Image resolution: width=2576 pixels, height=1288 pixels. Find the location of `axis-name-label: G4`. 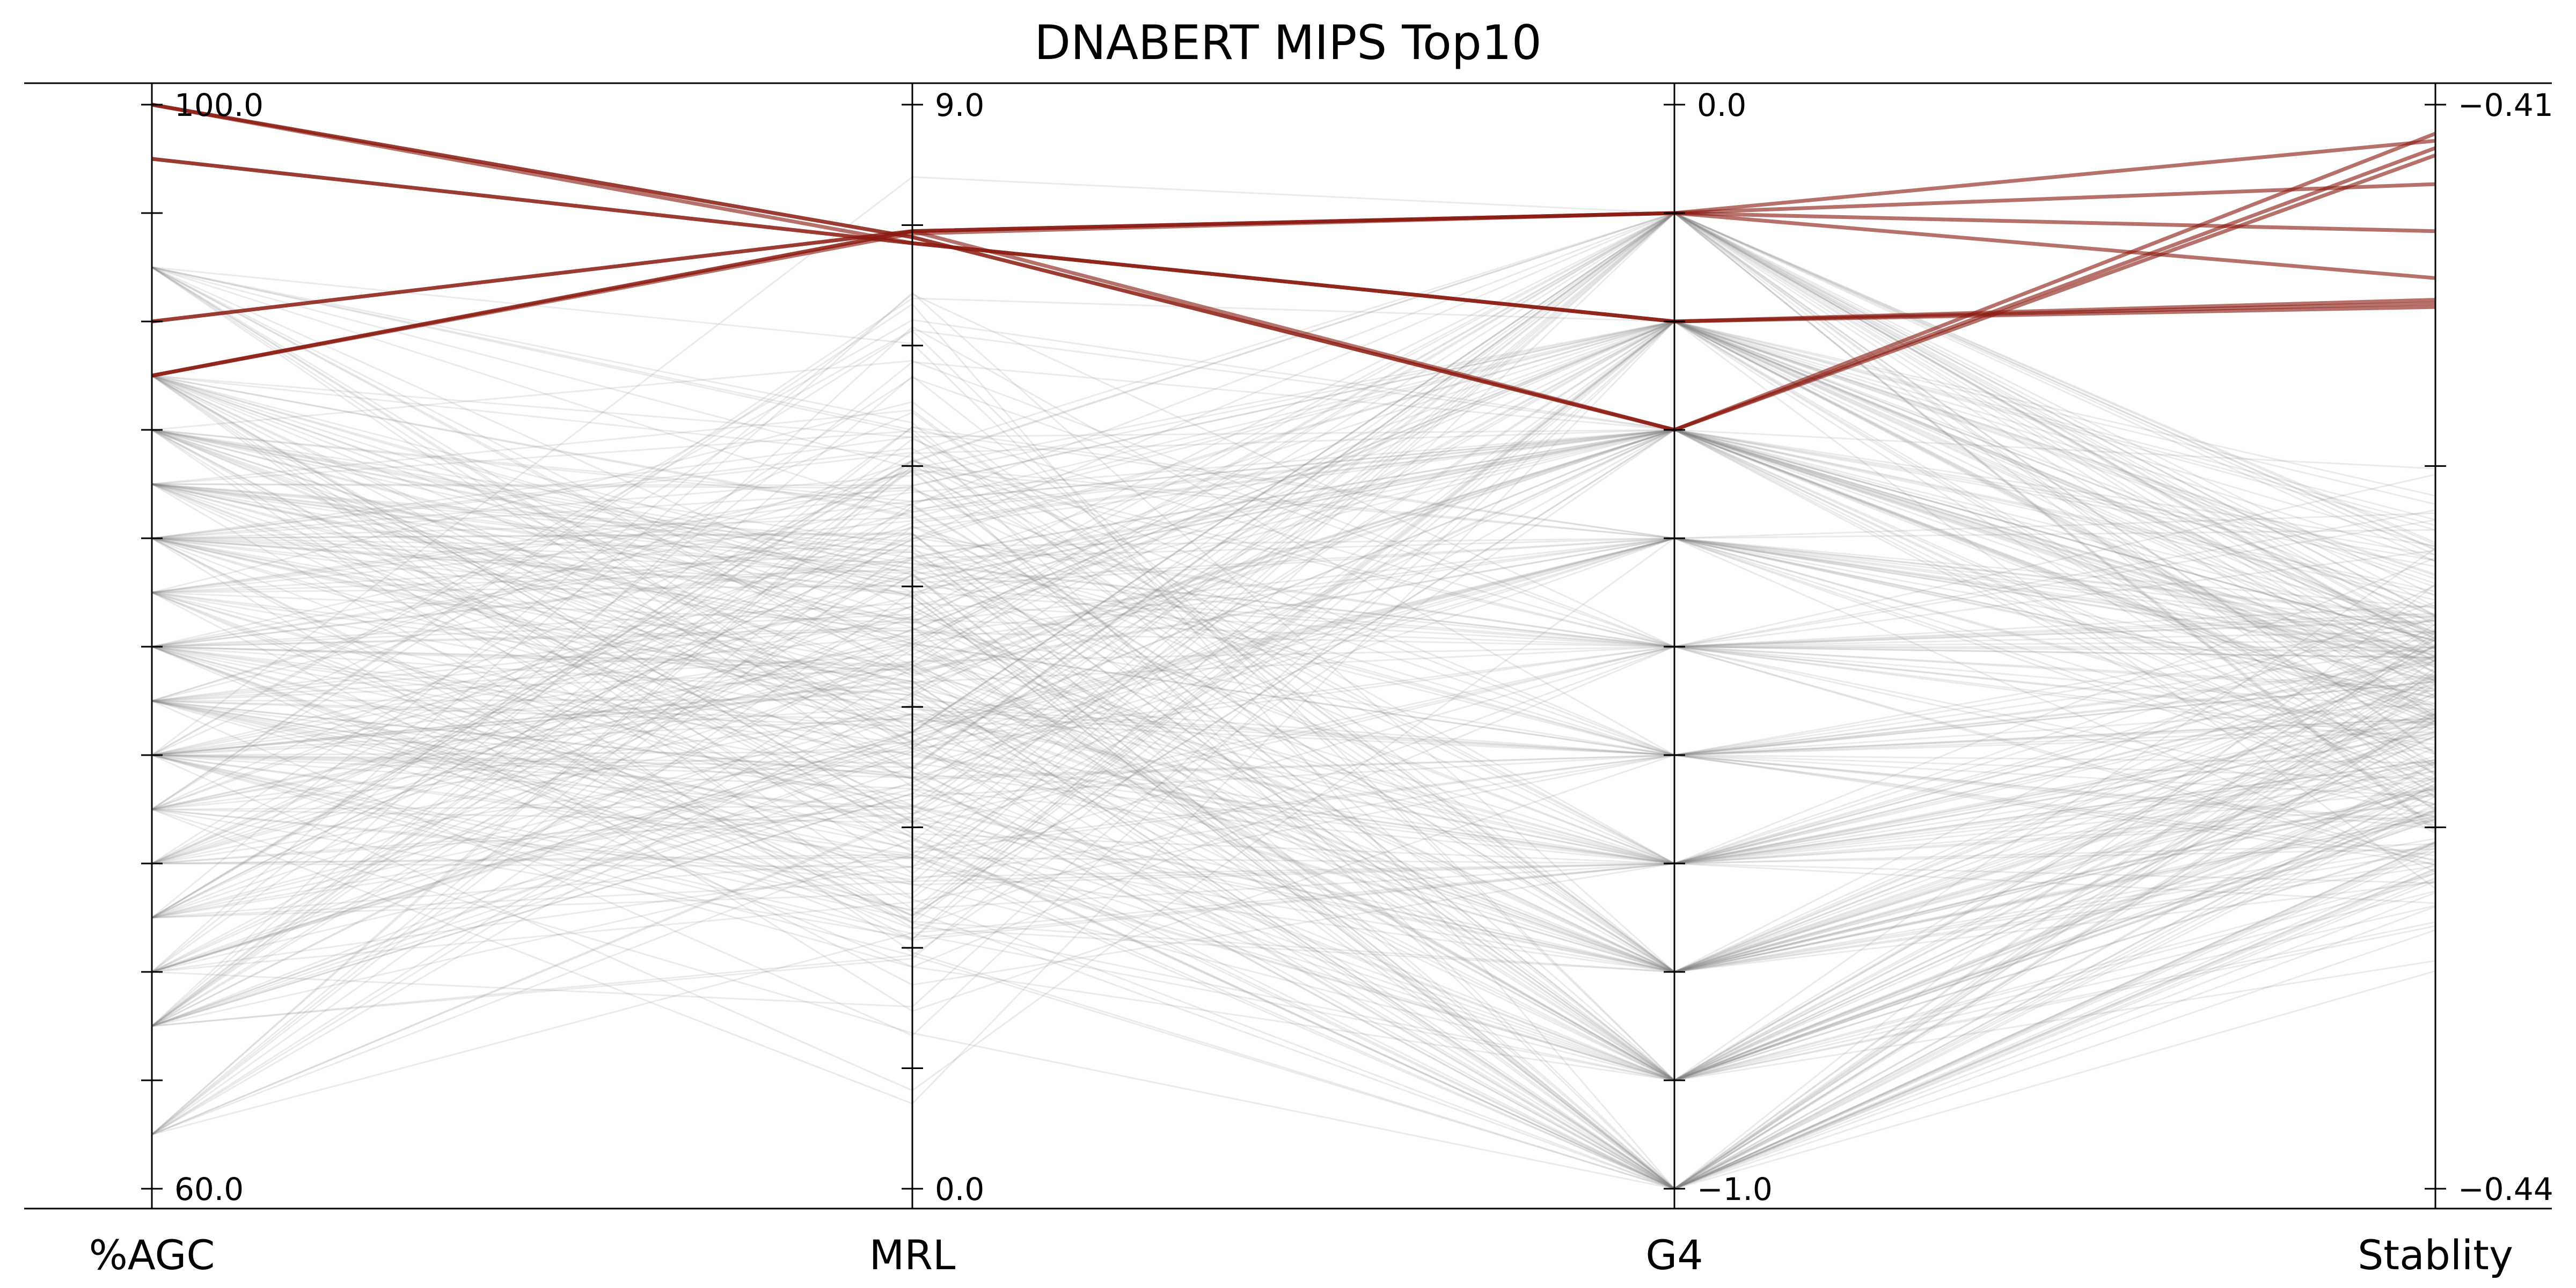

axis-name-label: G4 is located at coordinates (1674, 1255).